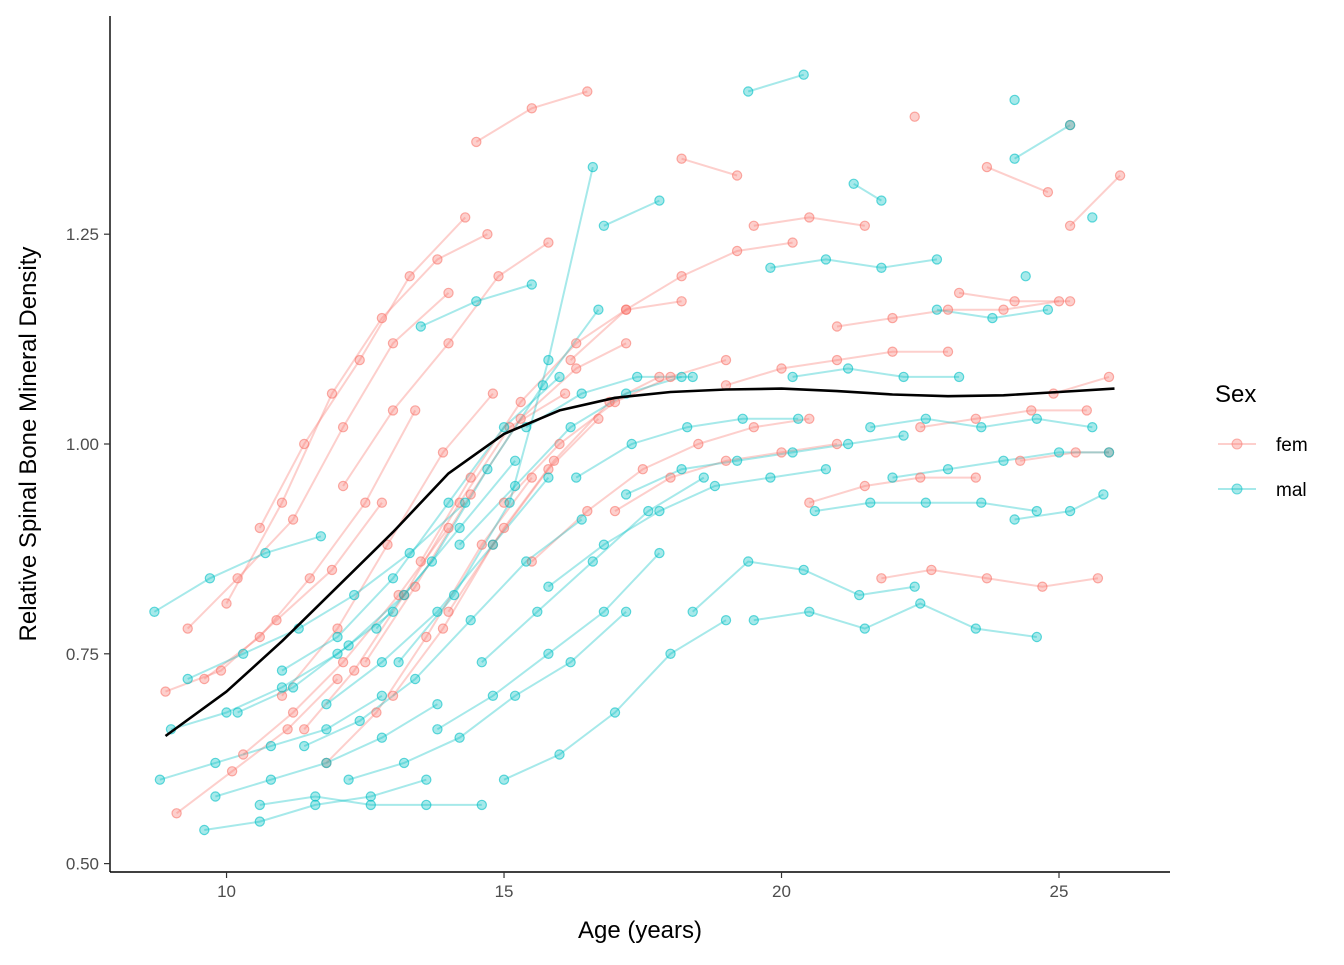 This screenshot has height=965, width=1344. What do you see at coordinates (640, 930) in the screenshot?
I see `x-axis-title: Age (years)` at bounding box center [640, 930].